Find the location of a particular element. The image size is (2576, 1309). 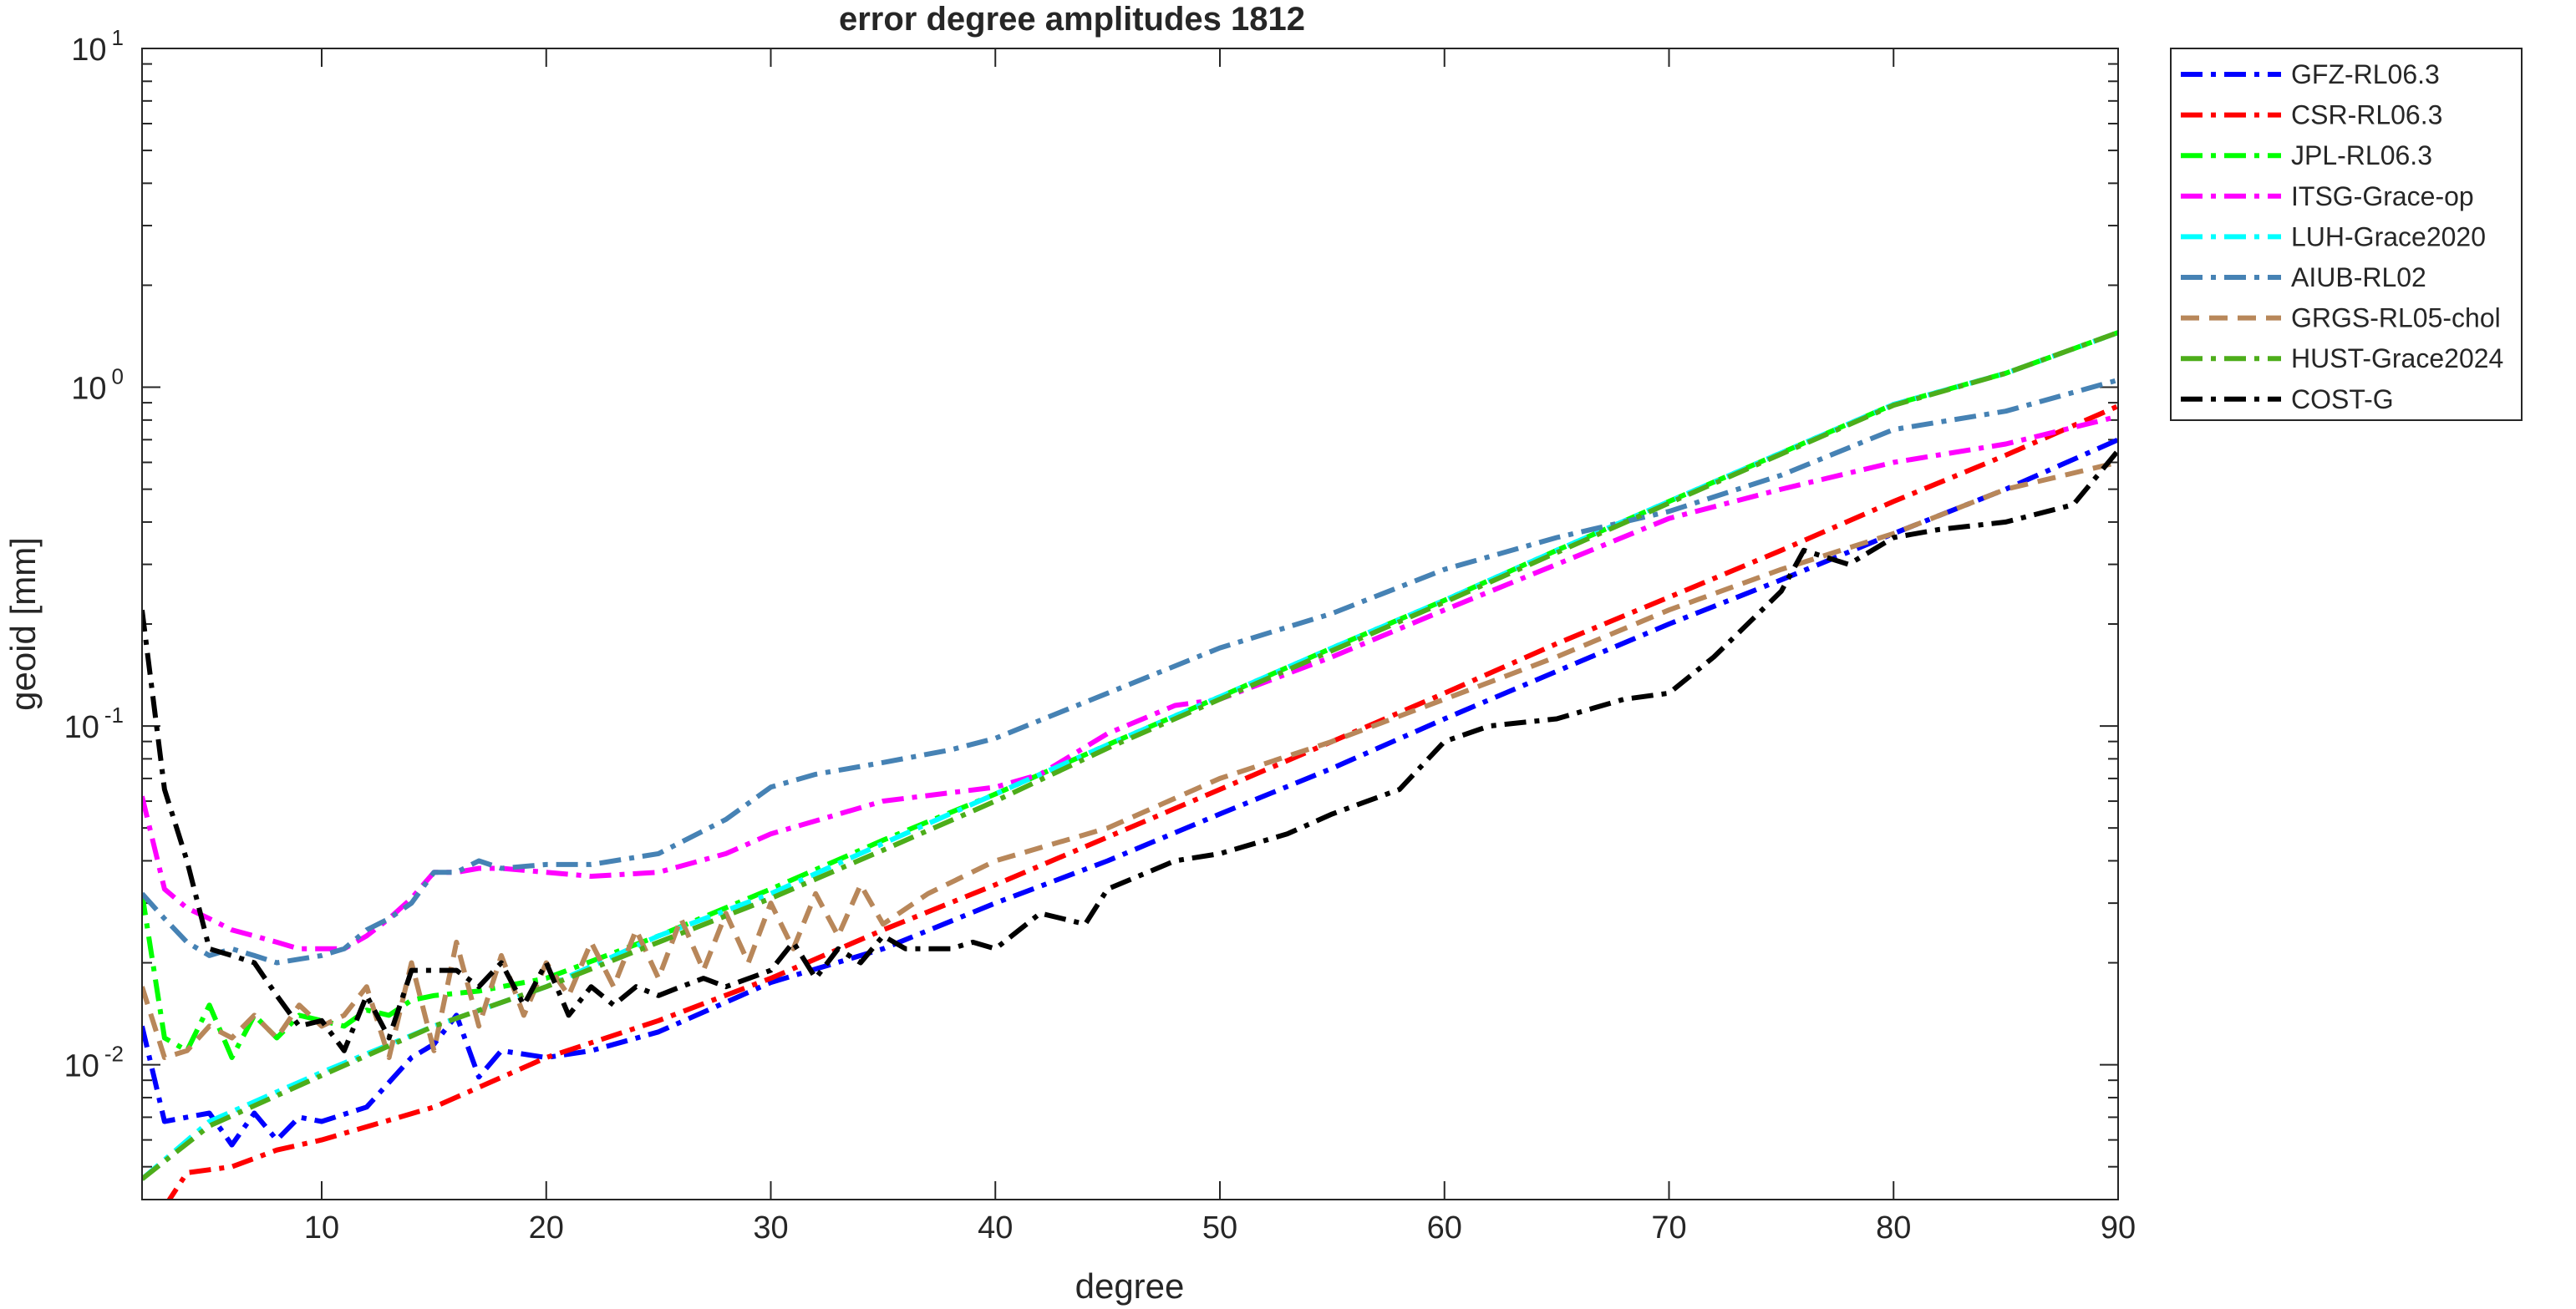

chart-title: error degree amplitudes 1812 is located at coordinates (1072, 19).